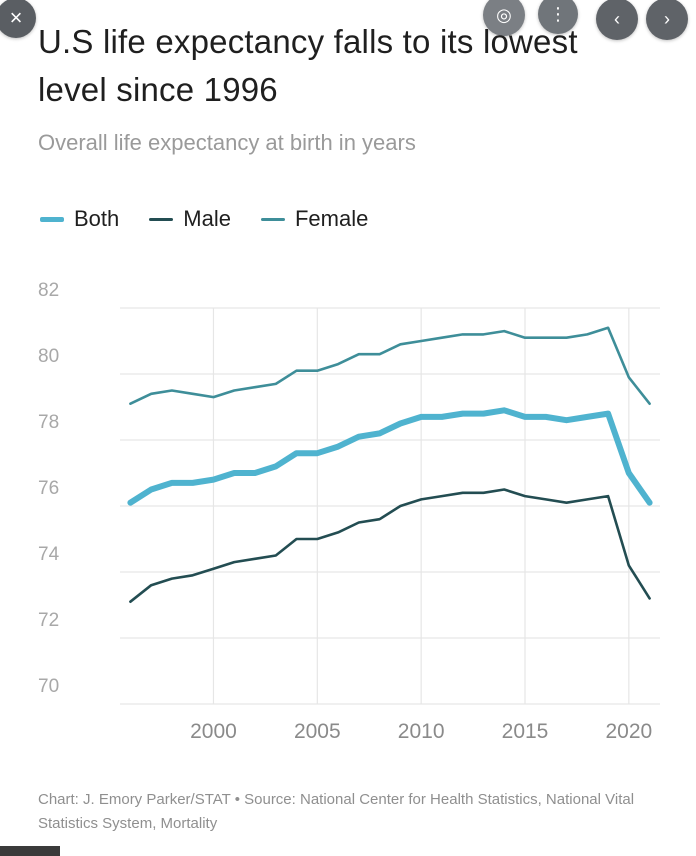 This screenshot has height=856, width=696. Describe the element at coordinates (161, 219) in the screenshot. I see `legend-swatch-male` at that location.